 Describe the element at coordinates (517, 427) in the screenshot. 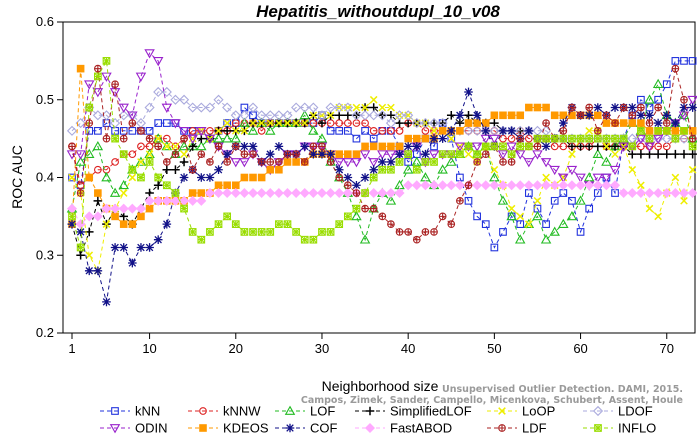

I see `legend-item-ldf: LDF` at that location.